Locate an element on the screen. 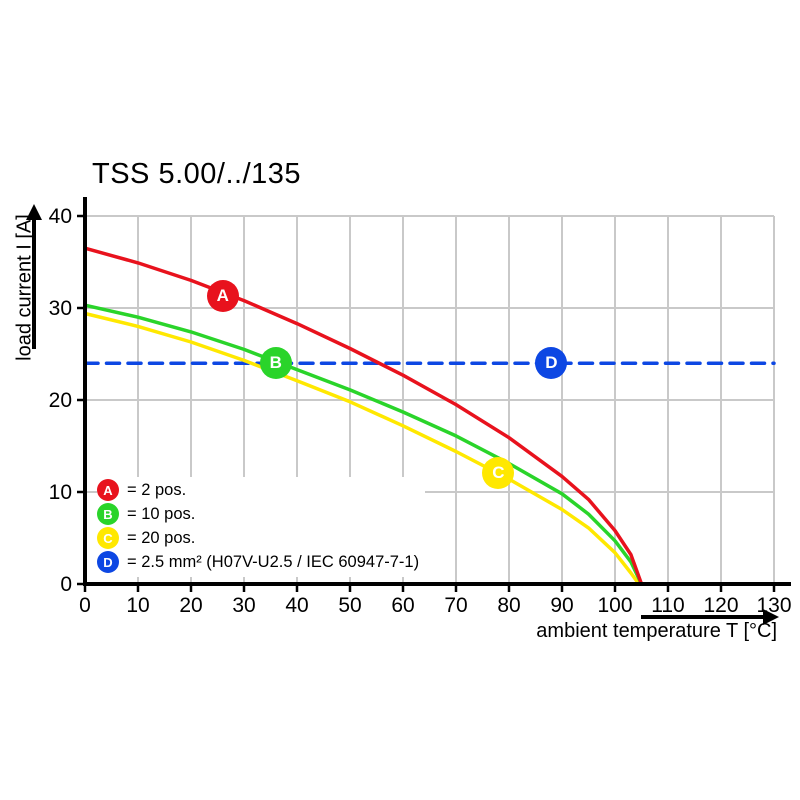 The image size is (800, 800). x-tick-label-20: 20 is located at coordinates (190, 605).